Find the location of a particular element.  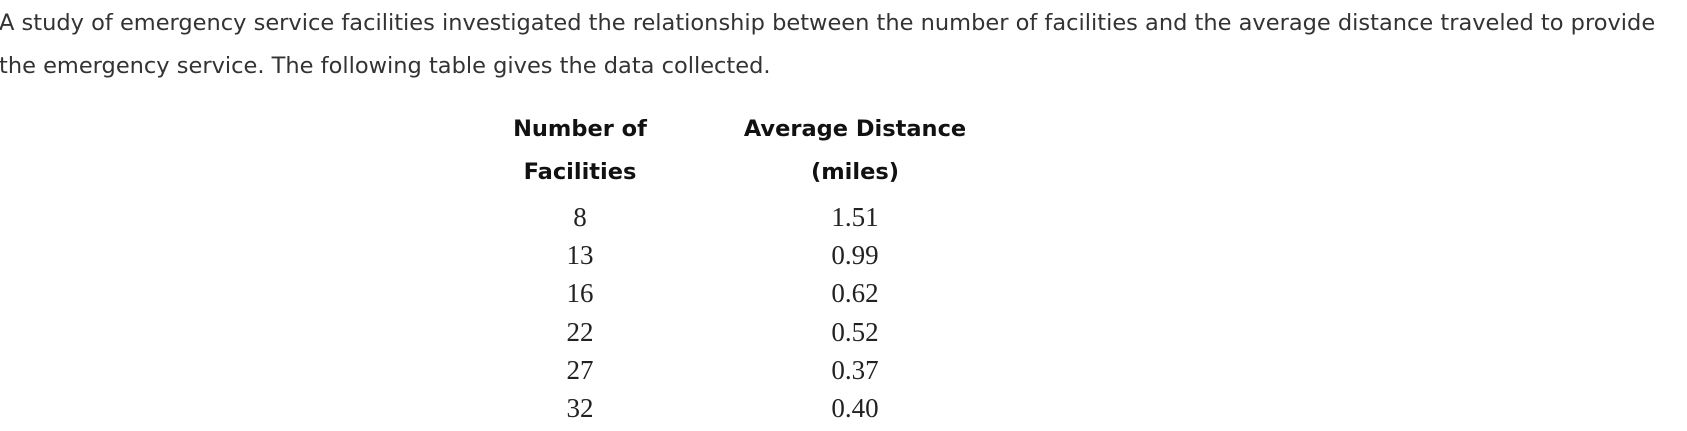

table-cell: 0.62 is located at coordinates (855, 293).